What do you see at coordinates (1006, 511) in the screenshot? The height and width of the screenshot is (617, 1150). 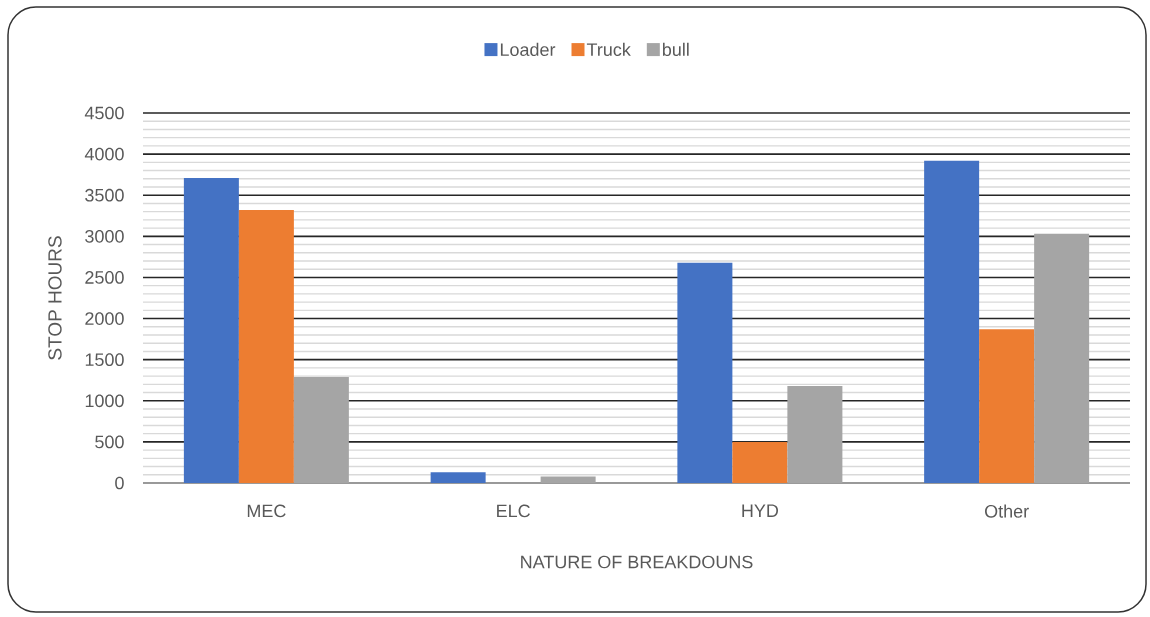 I see `x-tick-label: Other` at bounding box center [1006, 511].